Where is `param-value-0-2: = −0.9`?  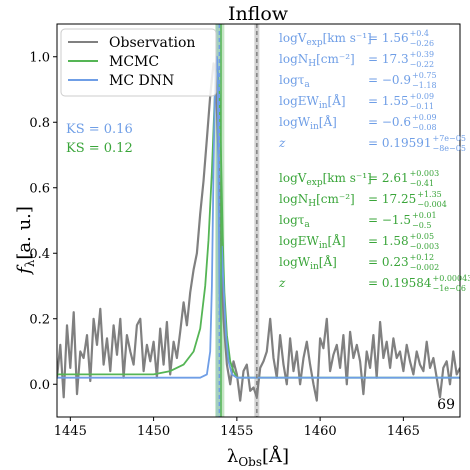
param-value-0-2: = −0.9 is located at coordinates (389, 80).